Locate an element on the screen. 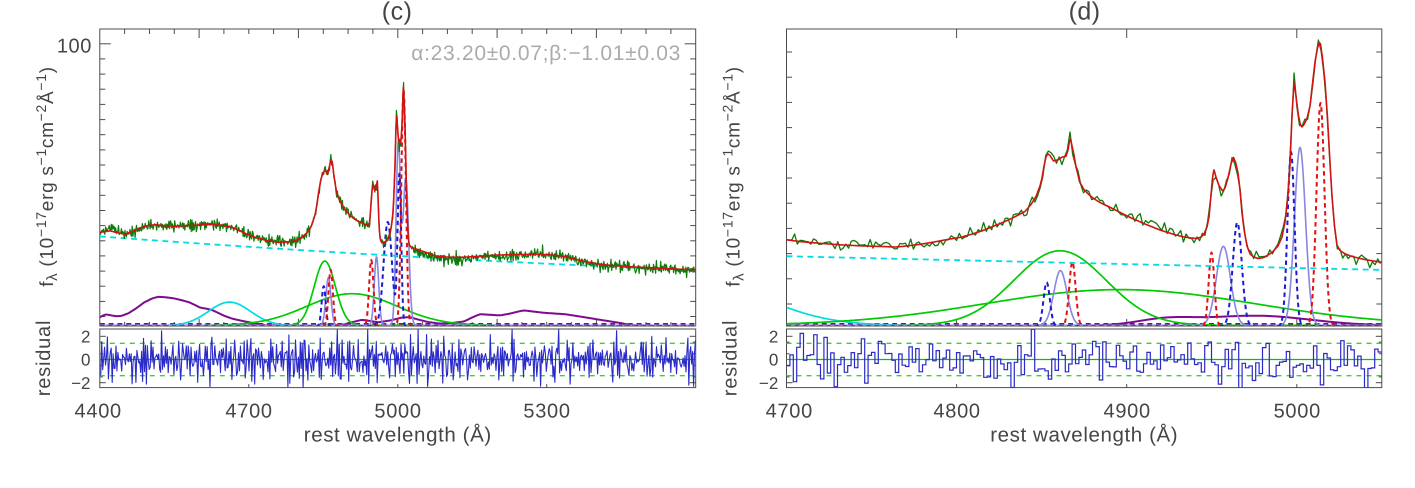 The height and width of the screenshot is (488, 1415). svg-text: (d) is located at coordinates (1085, 12).